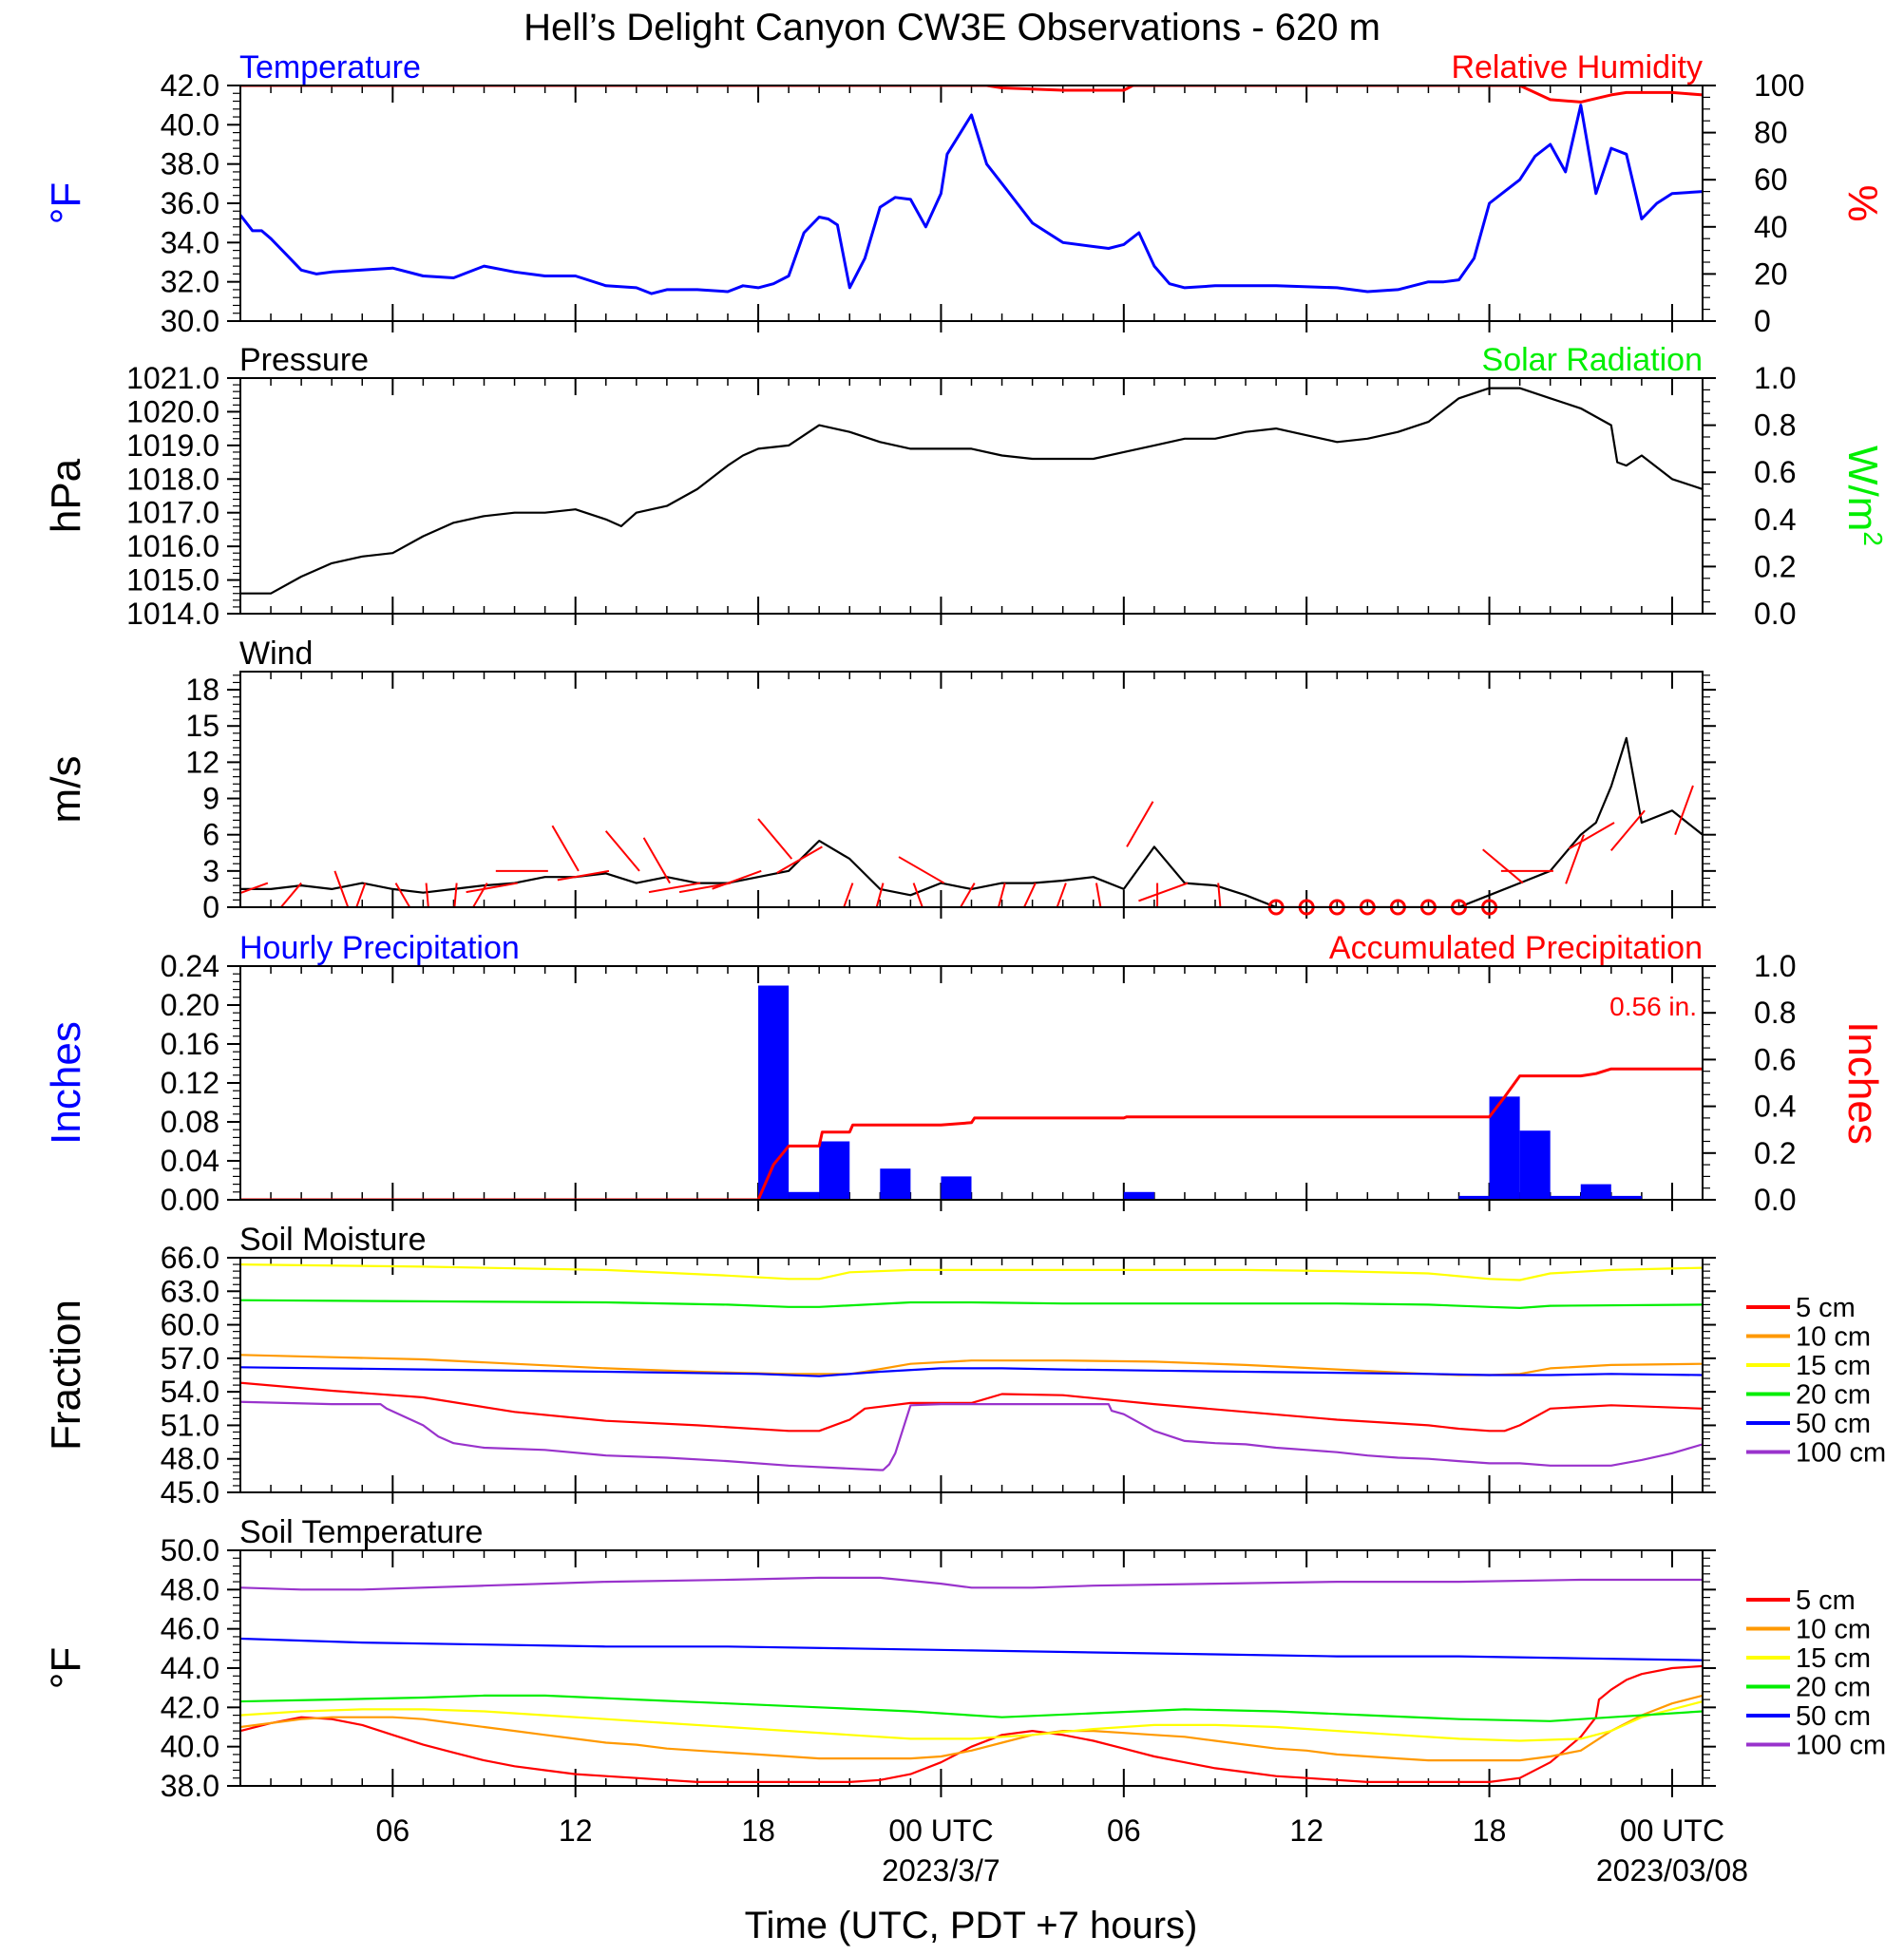 The height and width of the screenshot is (1955, 1904). What do you see at coordinates (172, 513) in the screenshot?
I see `y-tick-label-left: 1017.0` at bounding box center [172, 513].